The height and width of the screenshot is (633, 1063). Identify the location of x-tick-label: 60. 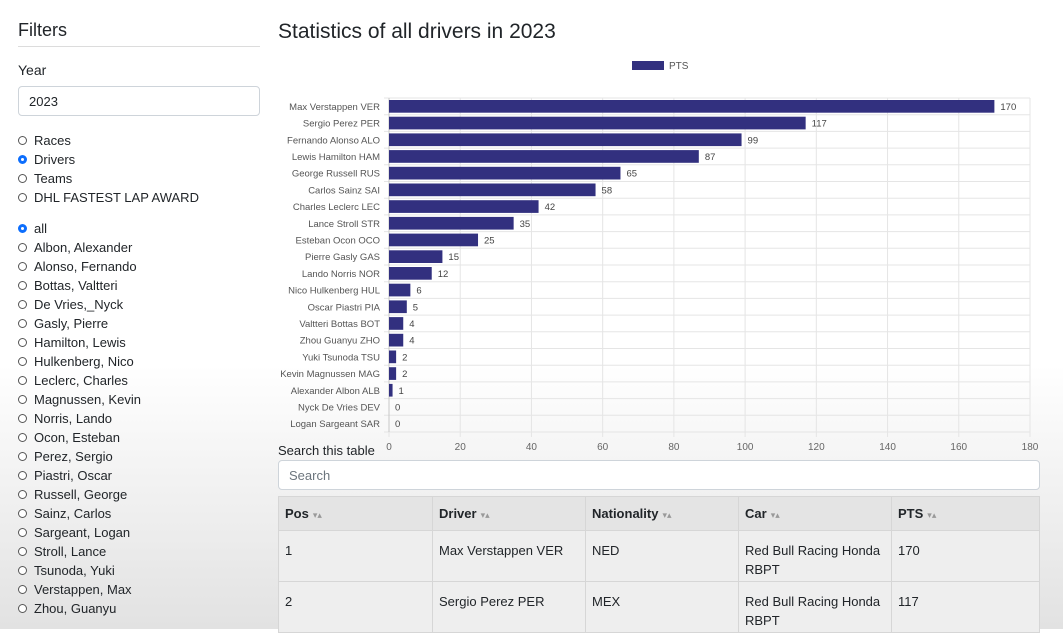
(603, 446).